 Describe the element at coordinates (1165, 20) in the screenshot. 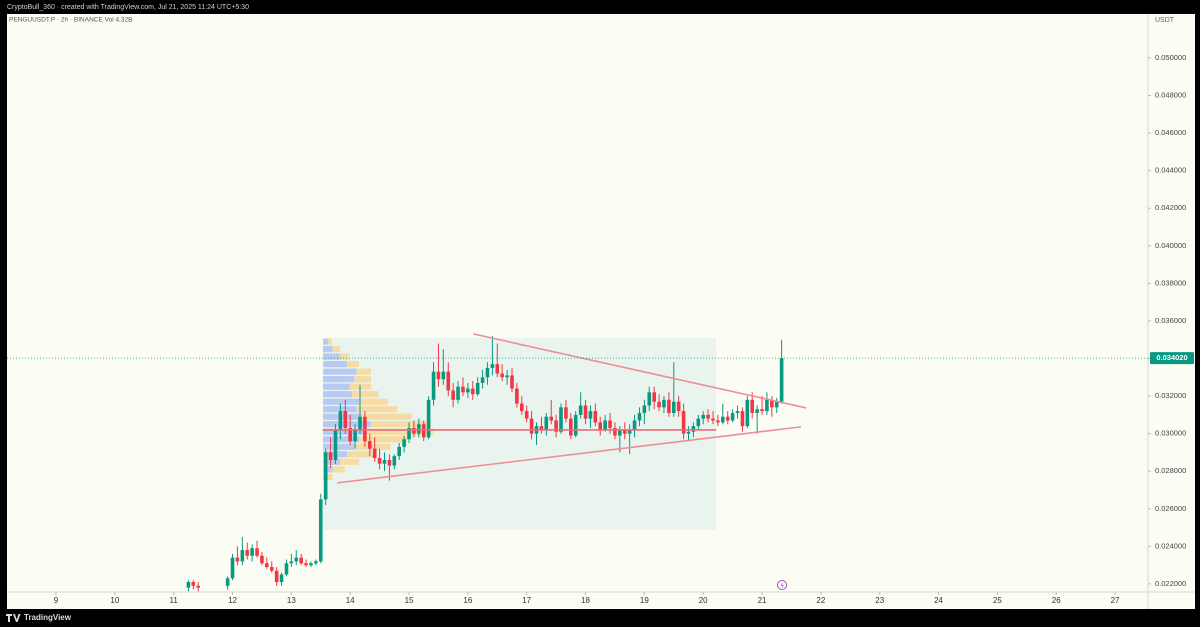

I see `y-axis-label: USDT` at that location.